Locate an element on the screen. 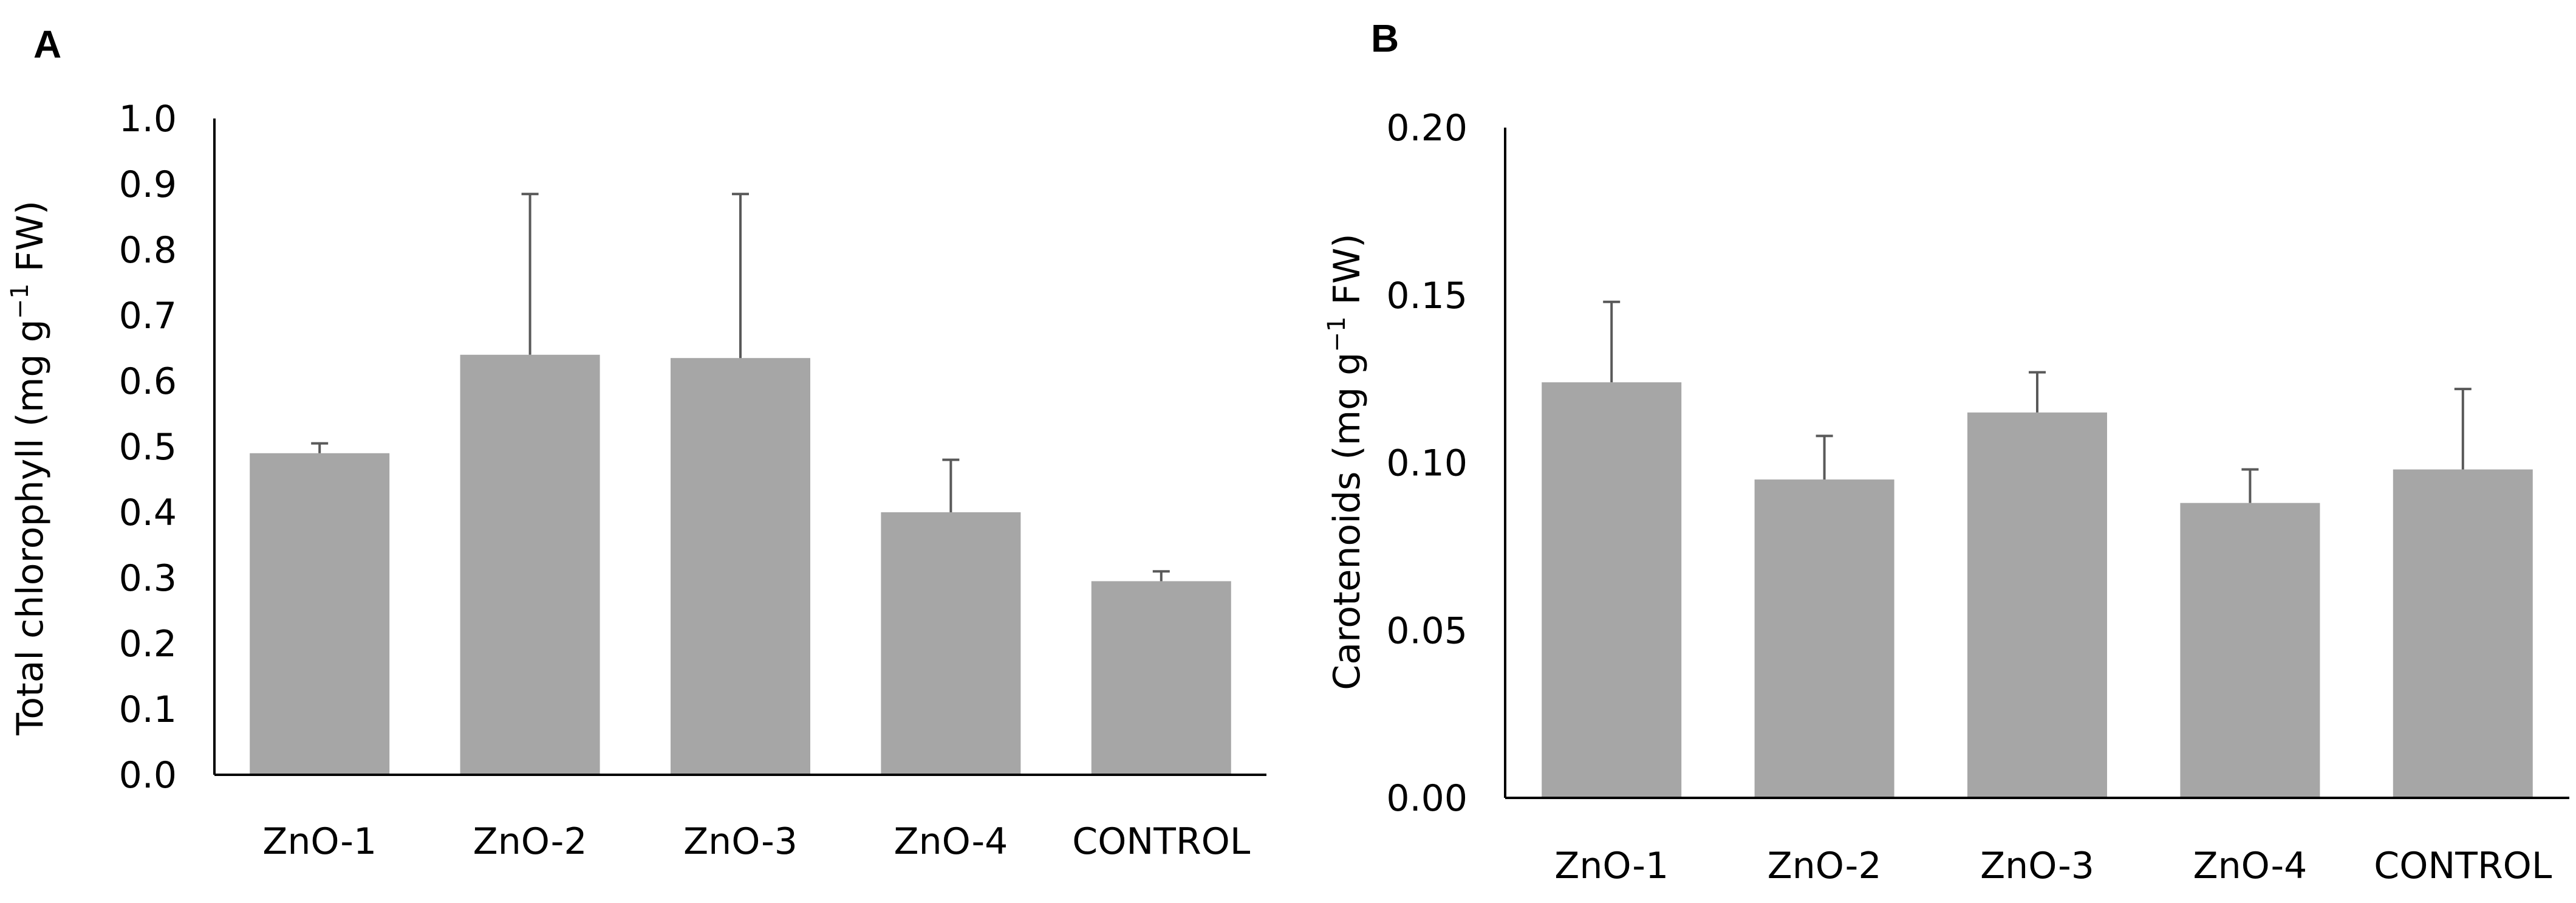 This screenshot has height=903, width=2576. panel-label-a: A is located at coordinates (47, 44).